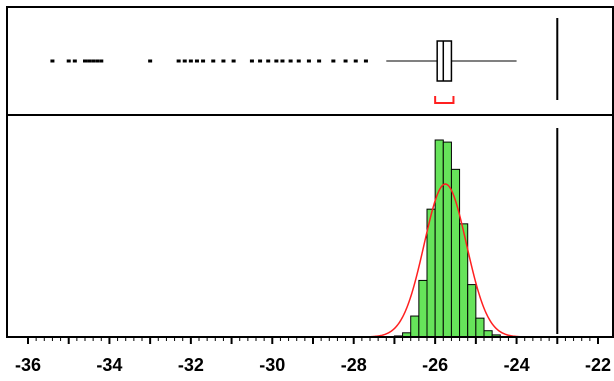  What do you see at coordinates (444, 100) in the screenshot?
I see `shortest-half-bracket` at bounding box center [444, 100].